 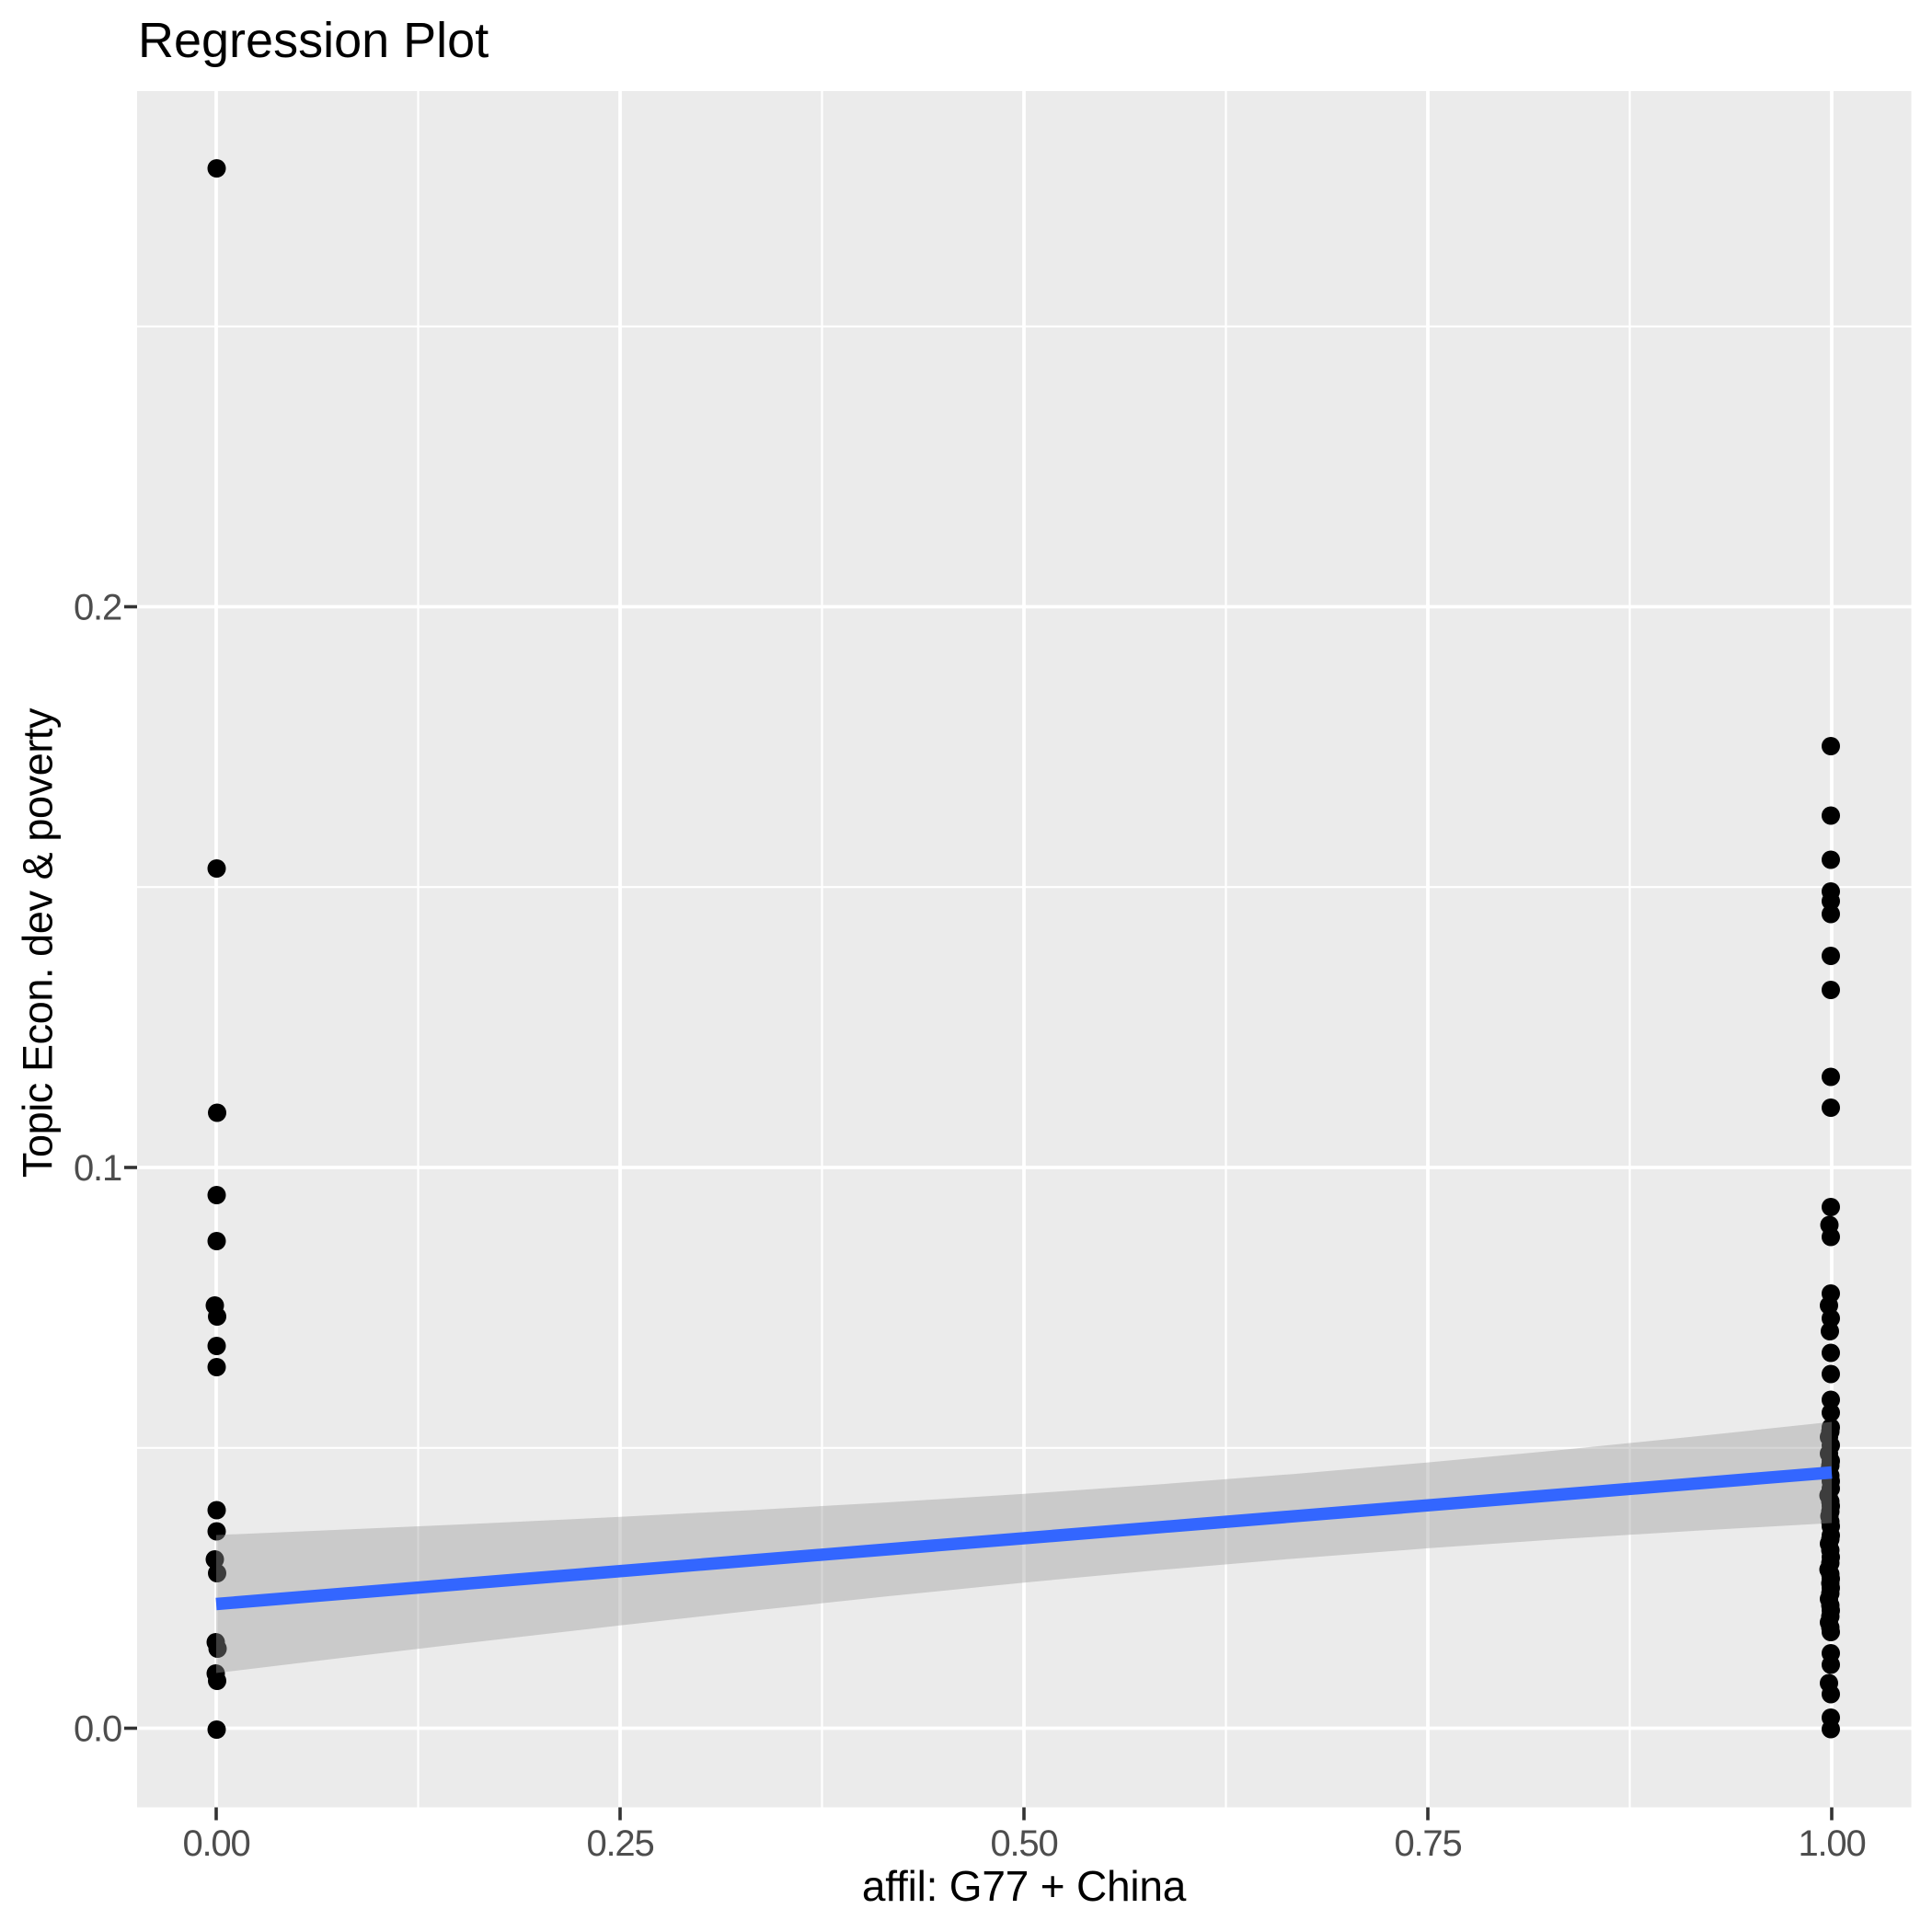 What do you see at coordinates (619, 1843) in the screenshot?
I see `svg-text: 0.25` at bounding box center [619, 1843].